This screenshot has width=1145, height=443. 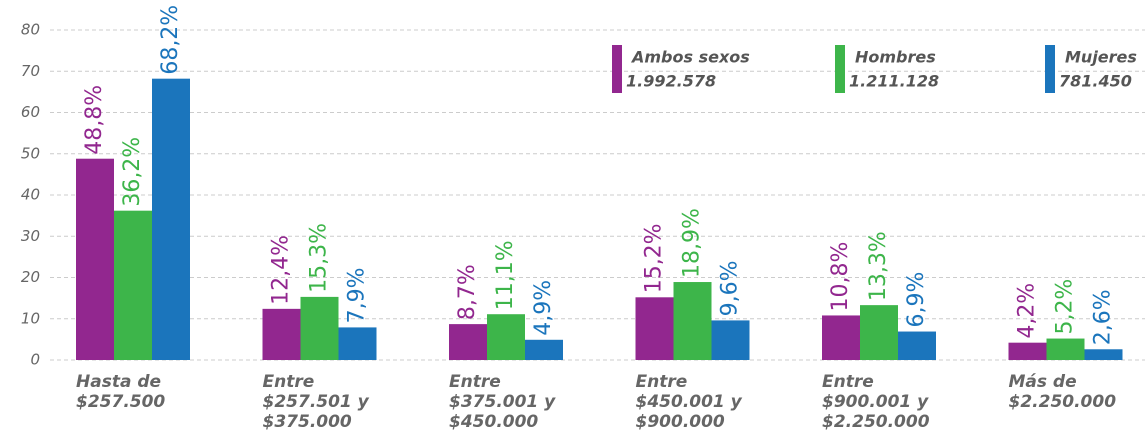 What do you see at coordinates (319, 258) in the screenshot?
I see `value-label: 15,3%` at bounding box center [319, 258].